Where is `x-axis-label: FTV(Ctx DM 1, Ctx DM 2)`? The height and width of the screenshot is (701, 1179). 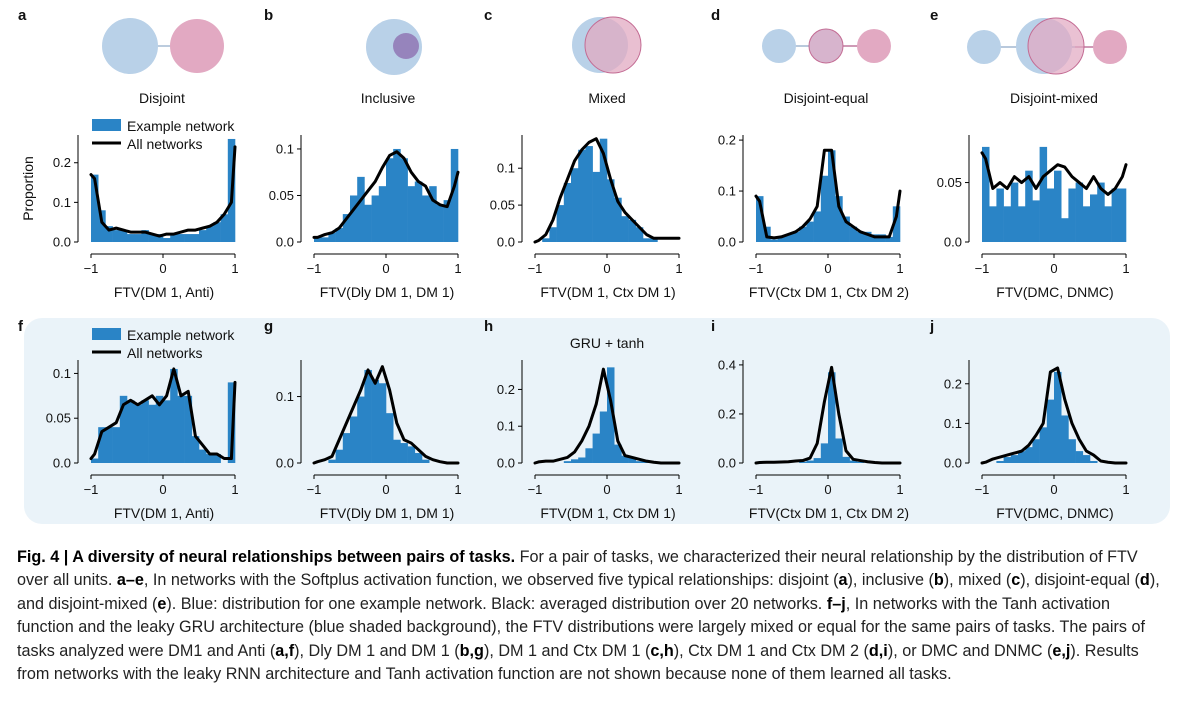
x-axis-label: FTV(Ctx DM 1, Ctx DM 2) is located at coordinates (829, 292).